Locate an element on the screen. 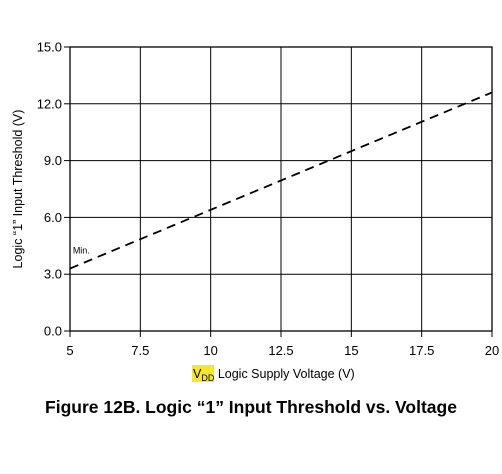 This screenshot has height=474, width=502. annotation-layer: Min. is located at coordinates (81, 250).